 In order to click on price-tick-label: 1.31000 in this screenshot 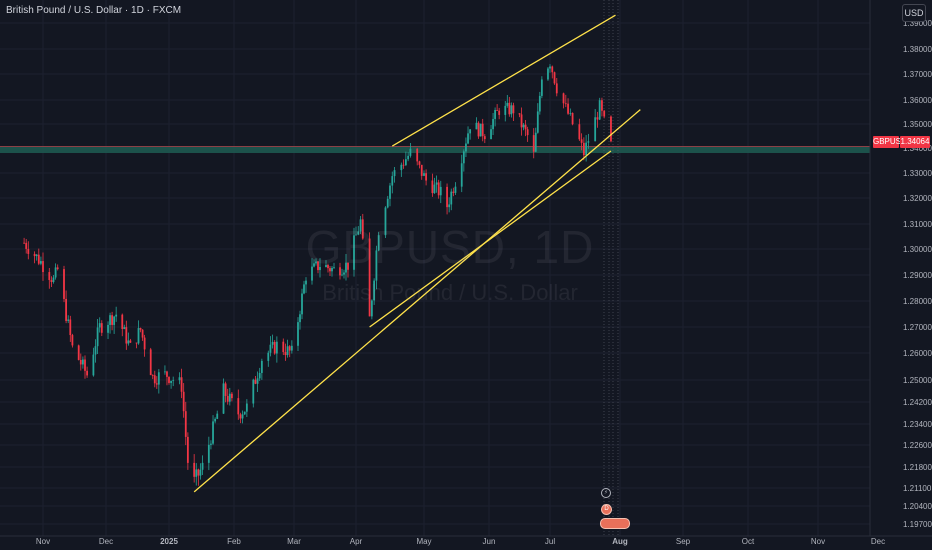, I will do `click(917, 224)`.